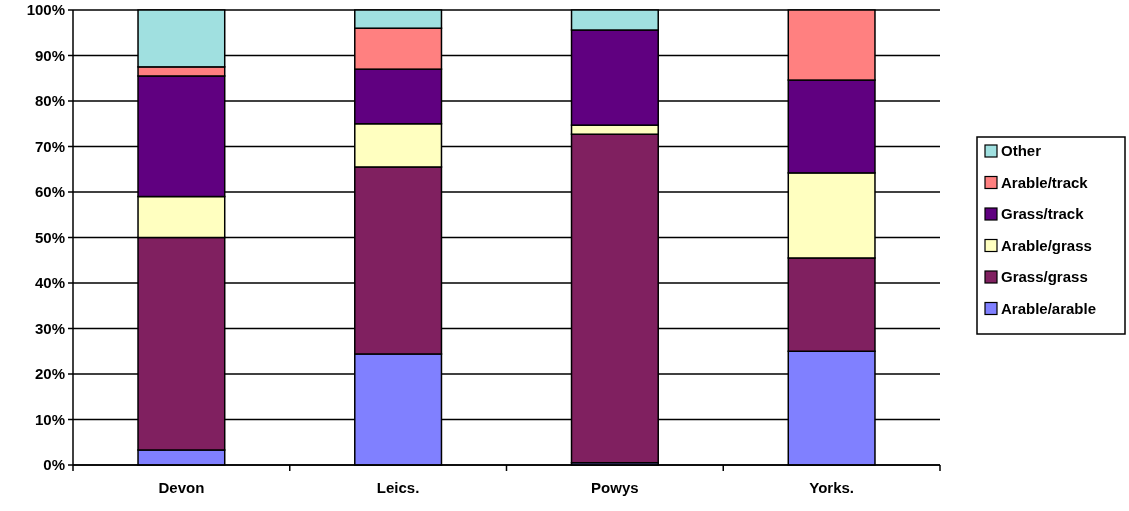  What do you see at coordinates (49, 283) in the screenshot?
I see `y-tick-label: 40%` at bounding box center [49, 283].